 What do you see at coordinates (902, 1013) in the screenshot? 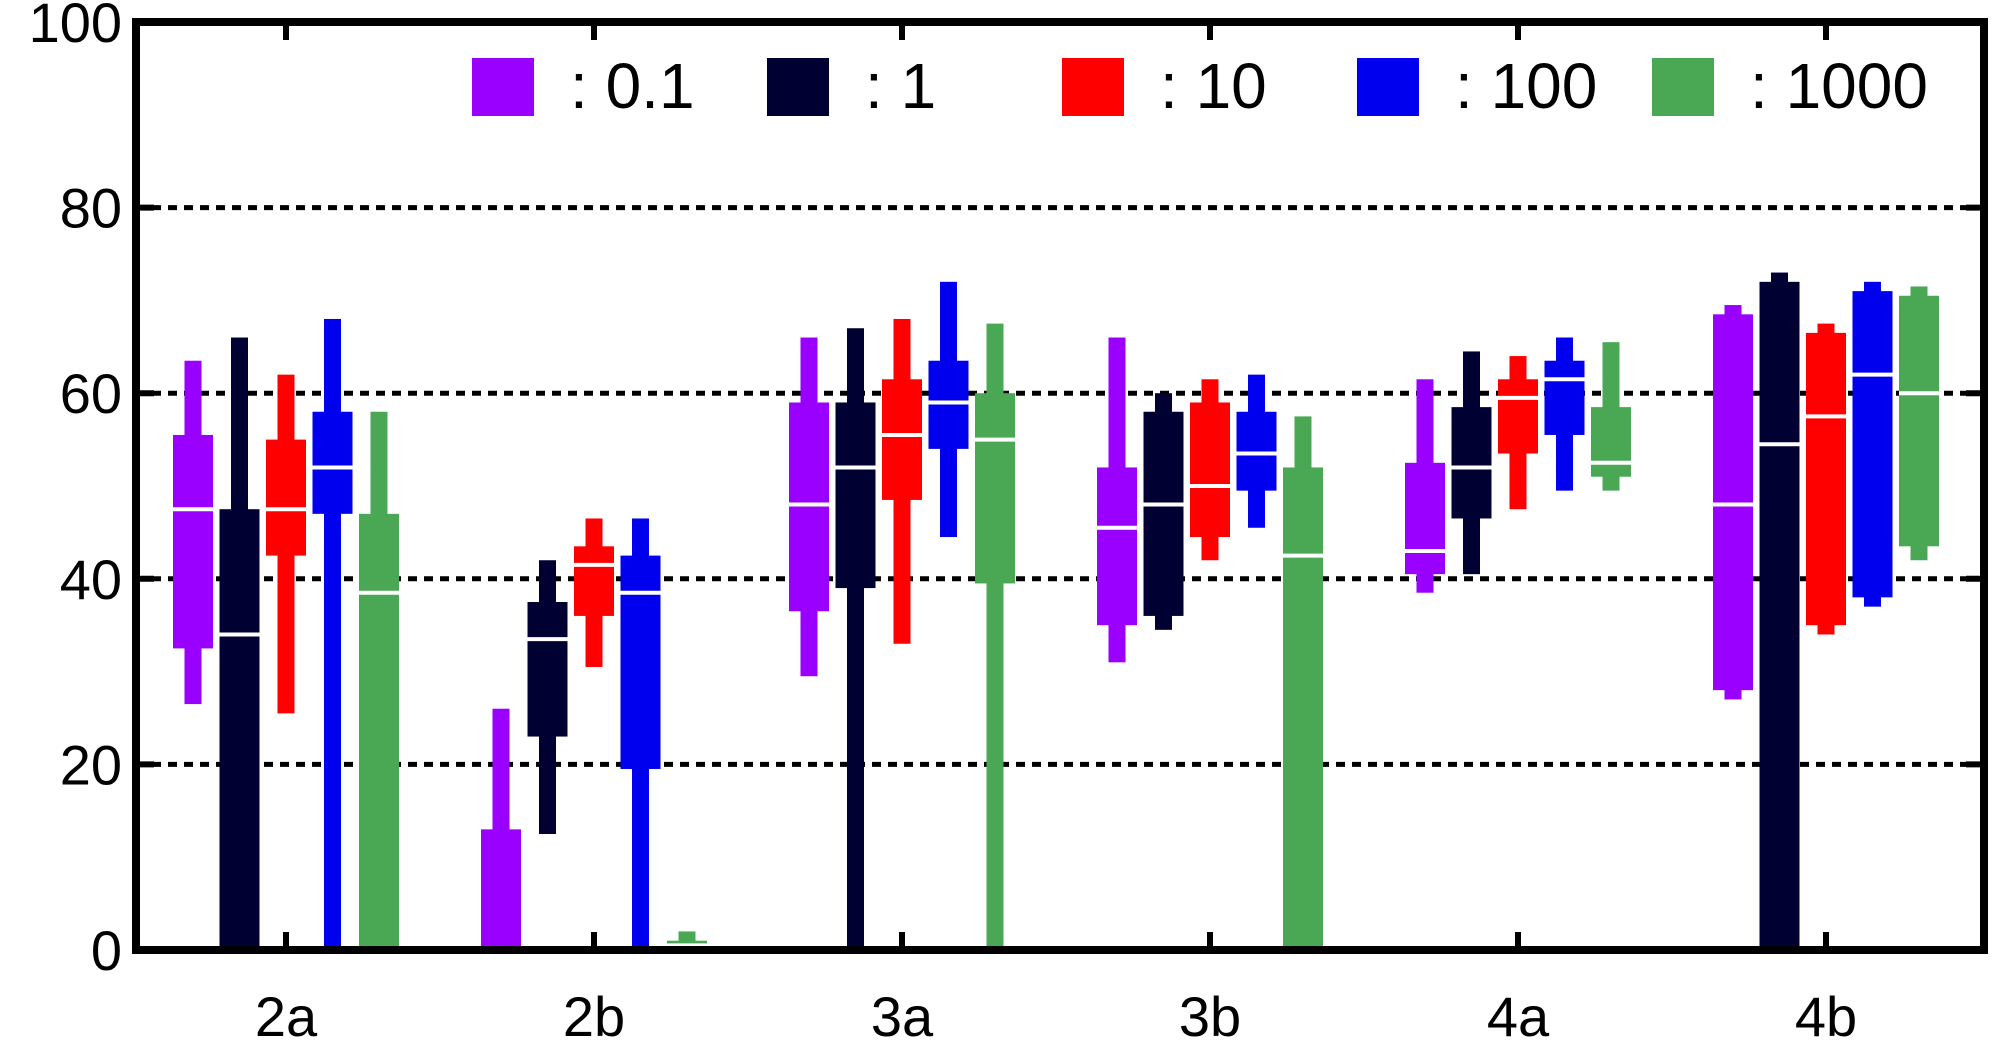
I see `x-tick-label: 3a` at bounding box center [902, 1013].